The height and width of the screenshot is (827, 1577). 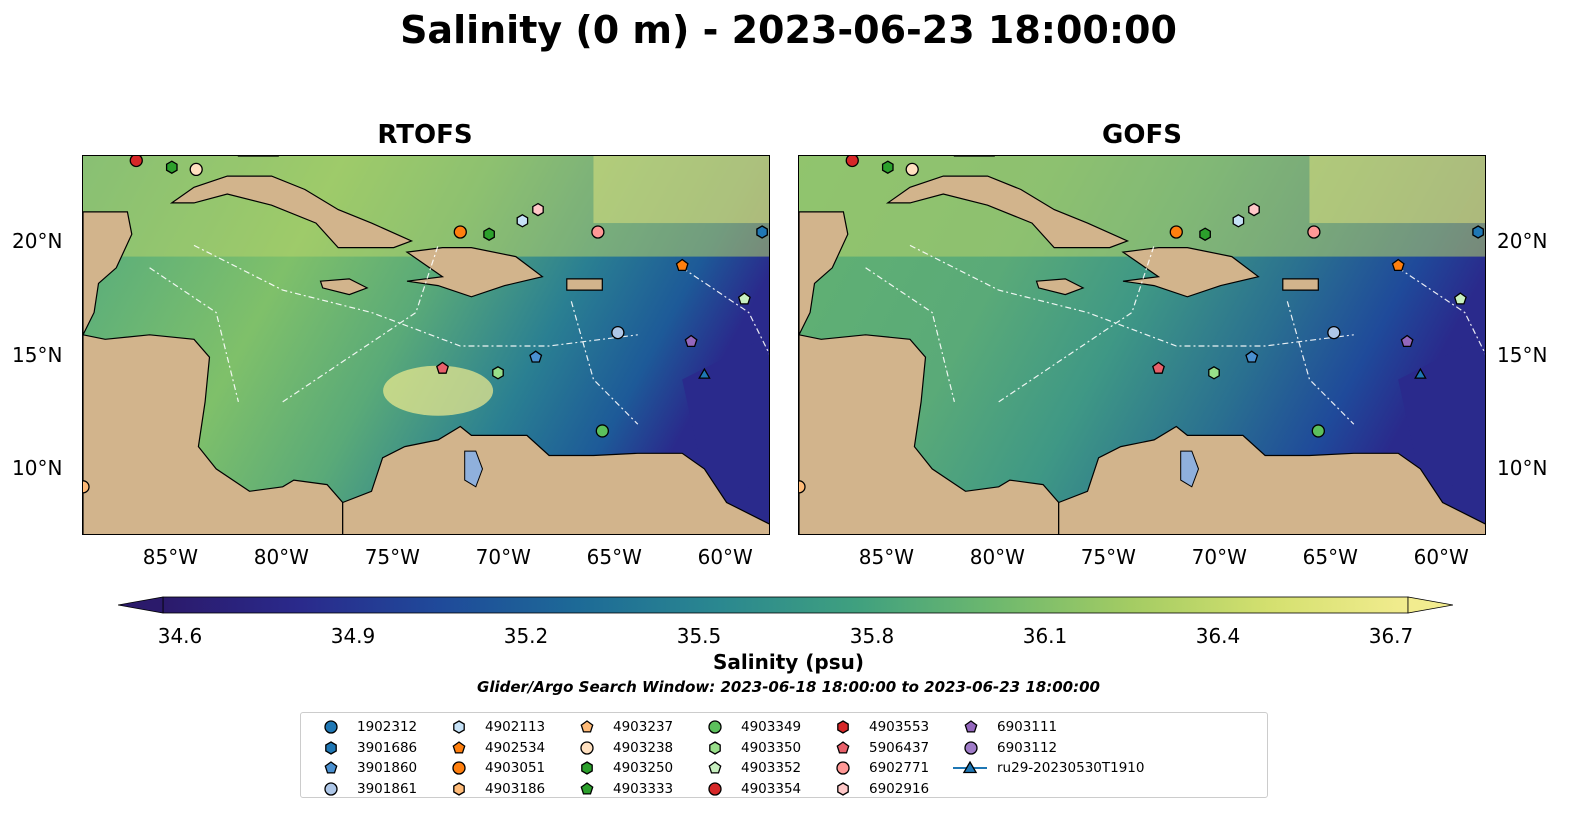 I want to click on lat-tick-10n-left: 10°N, so click(x=37, y=468).